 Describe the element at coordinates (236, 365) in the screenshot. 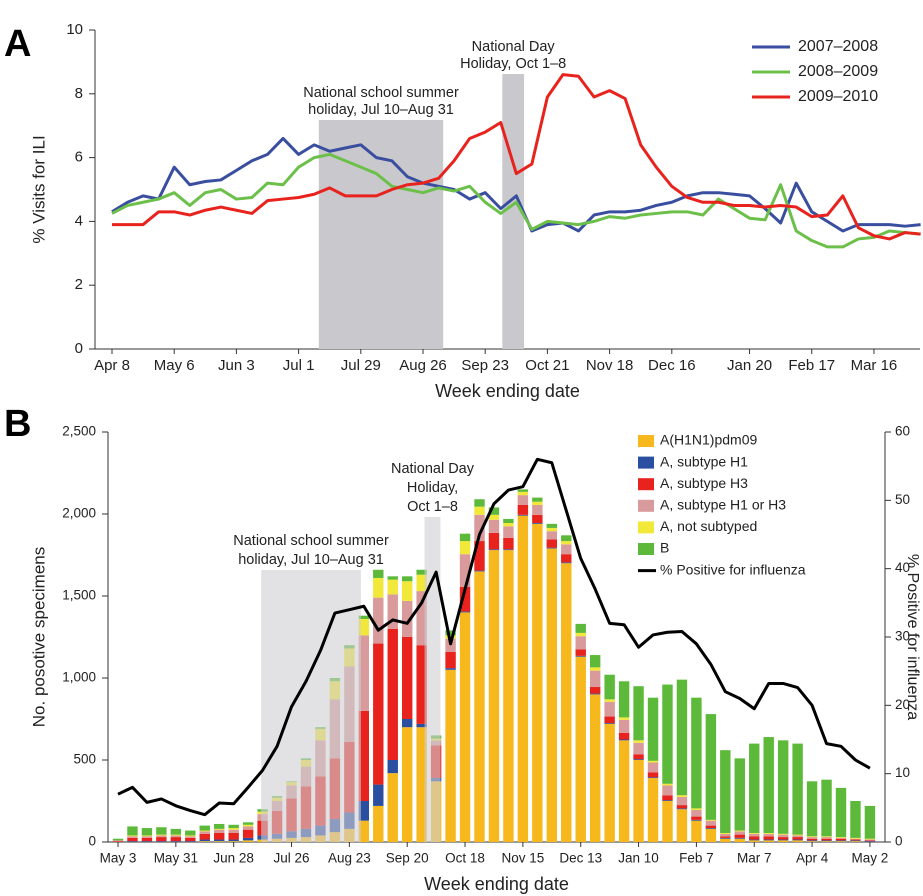

I see `x-tick-label: Jun 3` at that location.